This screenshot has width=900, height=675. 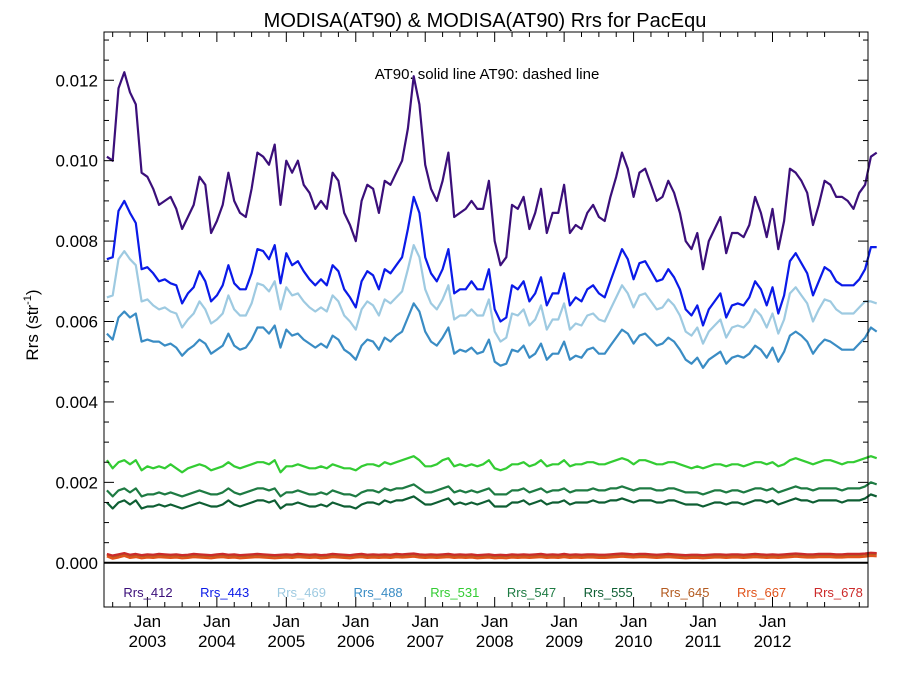 I want to click on legend-item-rrs-667: Rrs_667, so click(x=761, y=592).